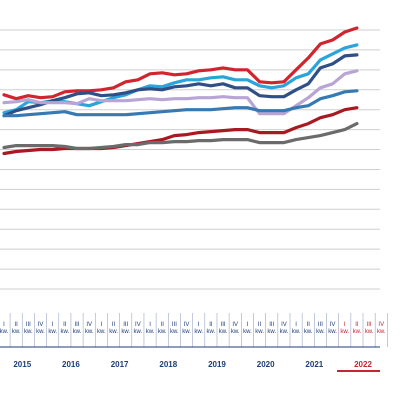 The width and height of the screenshot is (400, 400). What do you see at coordinates (71, 364) in the screenshot?
I see `year-label-2016: 2016` at bounding box center [71, 364].